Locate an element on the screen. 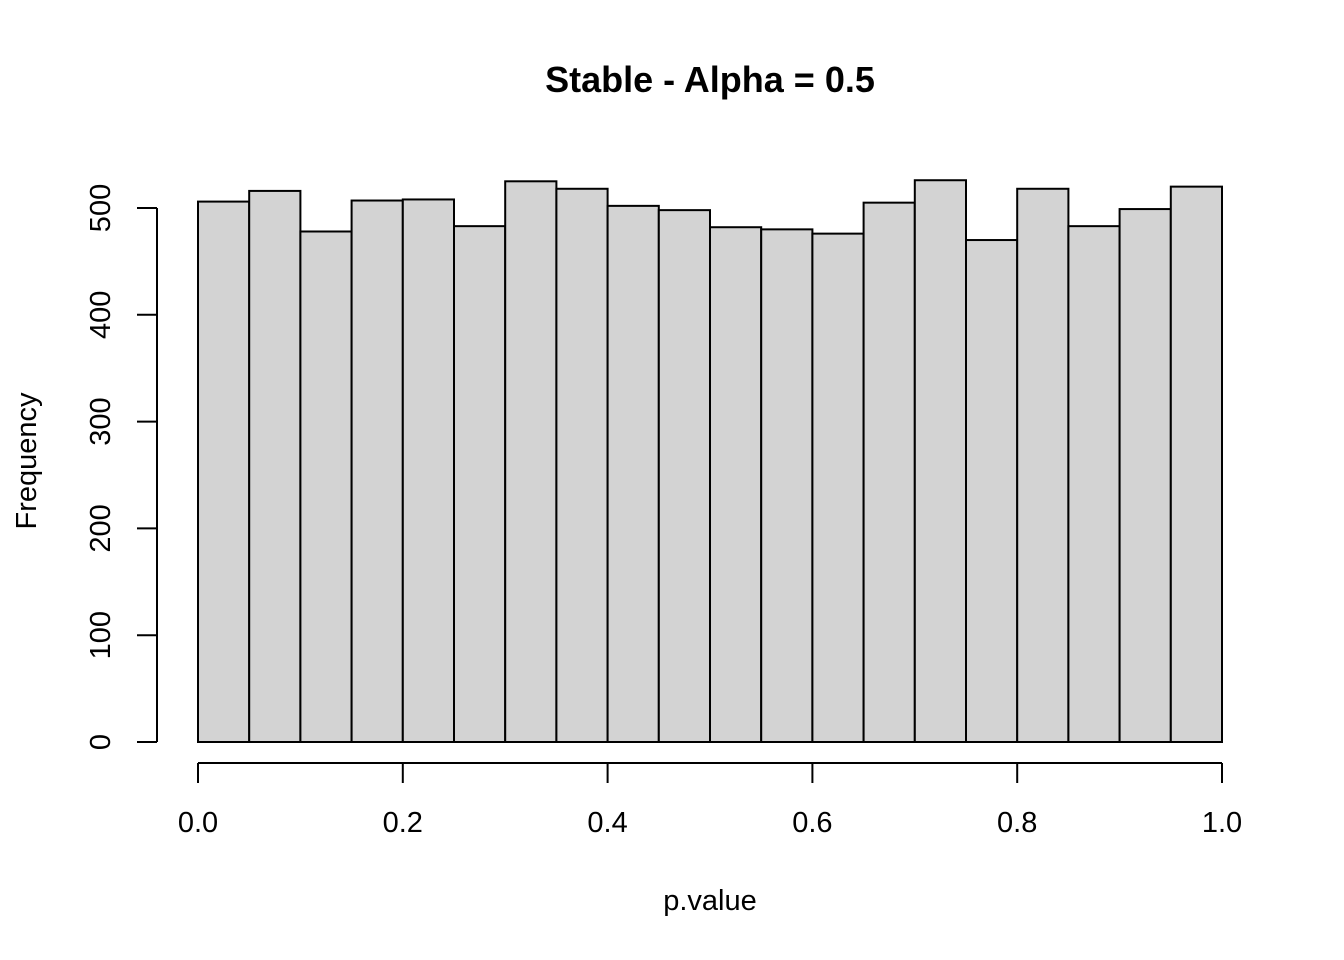 The image size is (1344, 960). y-tick-label: 200 is located at coordinates (101, 528).